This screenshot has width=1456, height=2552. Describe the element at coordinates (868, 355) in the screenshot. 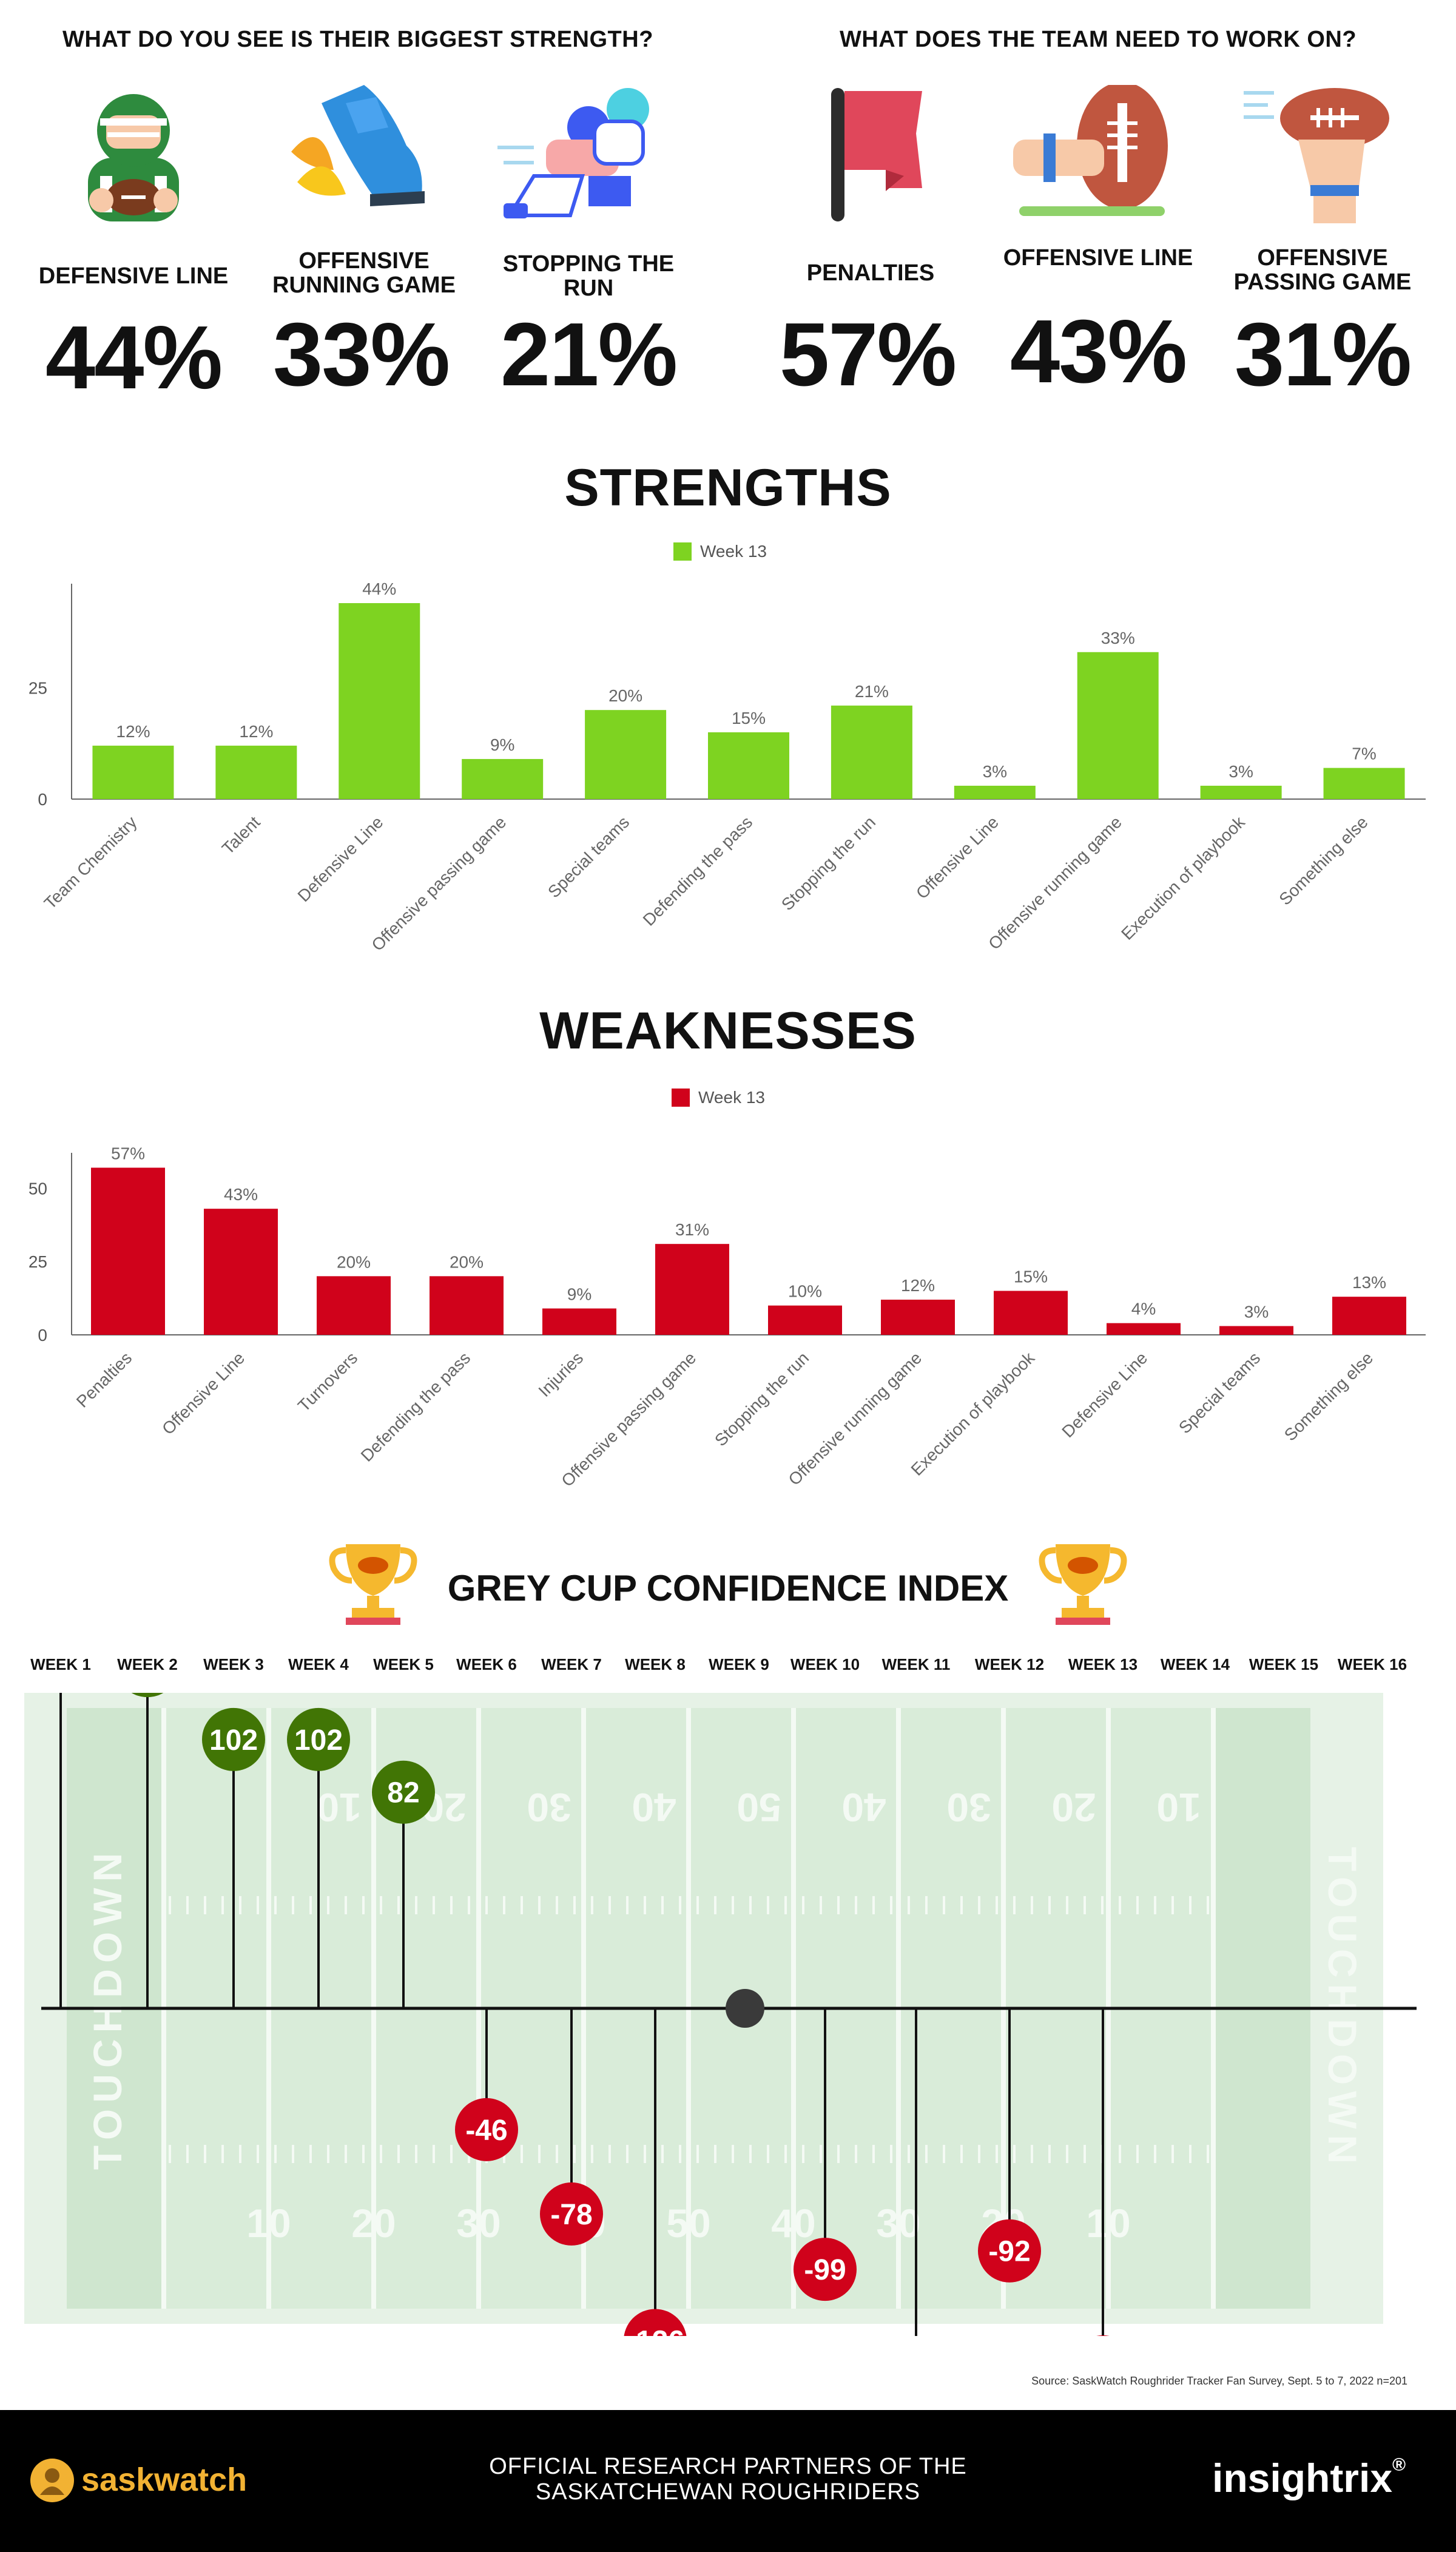

I see `weakness-pct-1: 57%` at that location.